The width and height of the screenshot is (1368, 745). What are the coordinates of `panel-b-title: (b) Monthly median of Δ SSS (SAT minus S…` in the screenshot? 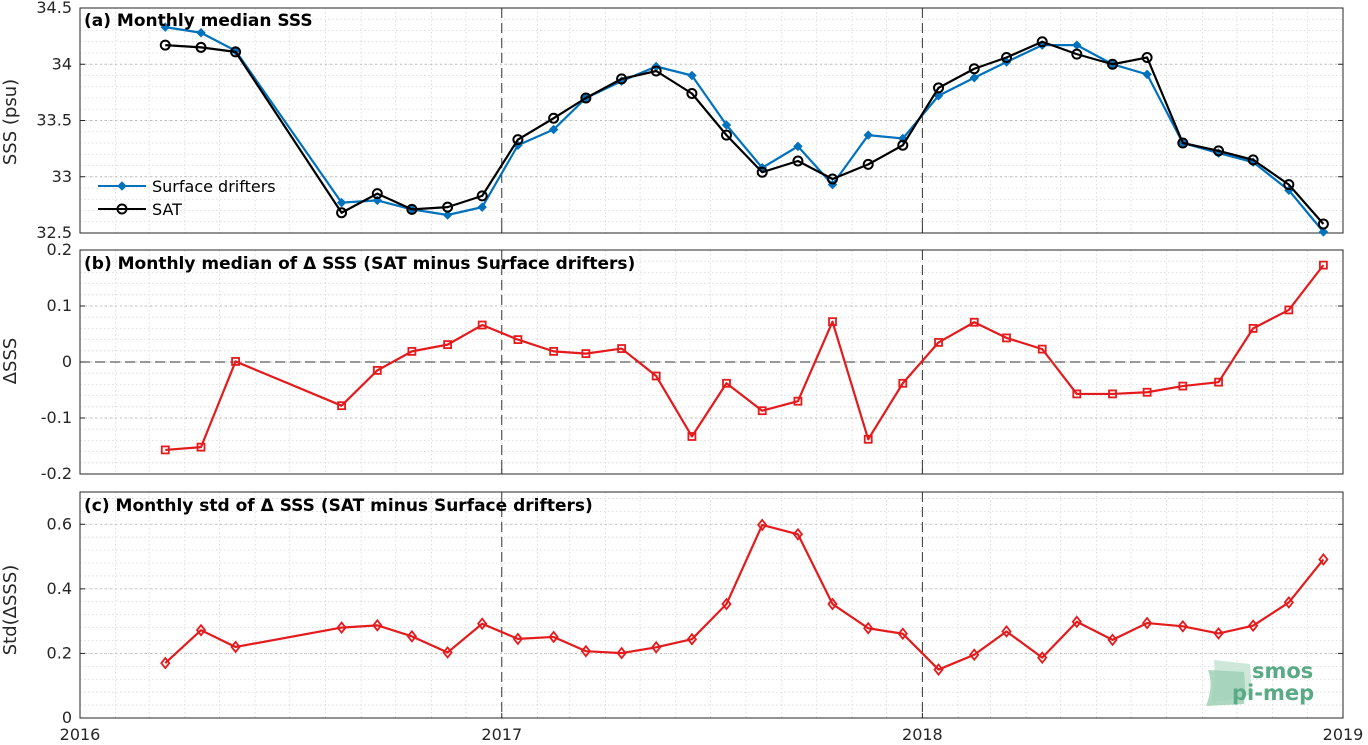 It's located at (359, 264).